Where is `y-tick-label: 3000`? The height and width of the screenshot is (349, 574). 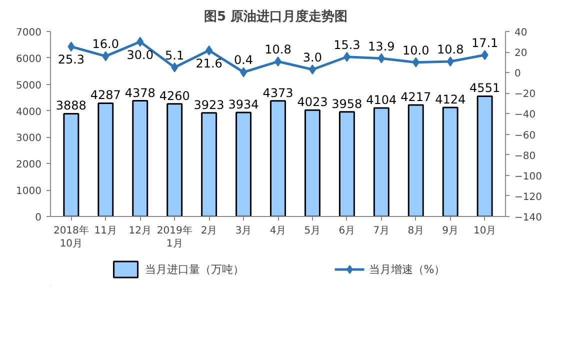
y-tick-label: 3000 is located at coordinates (29, 138).